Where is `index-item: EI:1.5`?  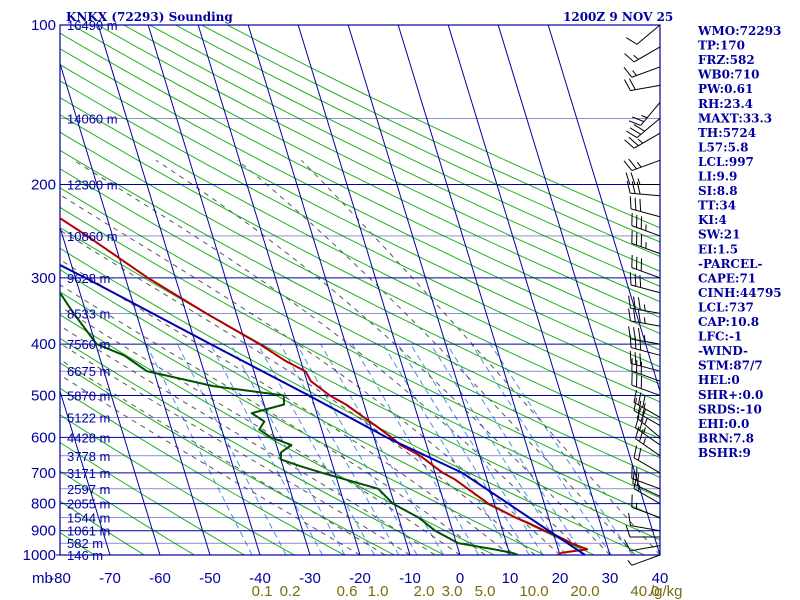
index-item: EI:1.5 is located at coordinates (718, 249).